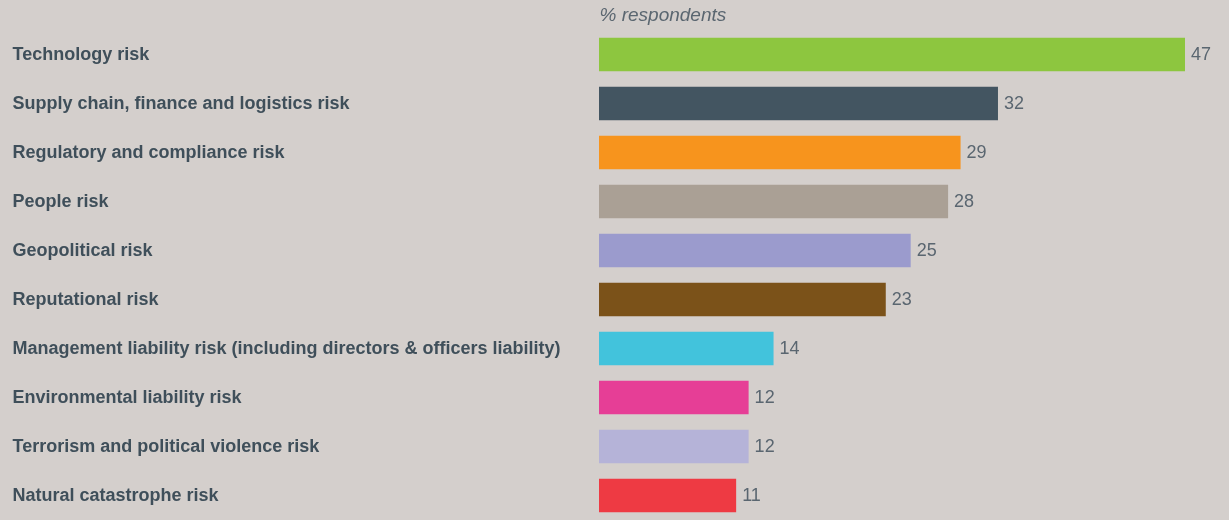  I want to click on data-label: 32, so click(1014, 102).